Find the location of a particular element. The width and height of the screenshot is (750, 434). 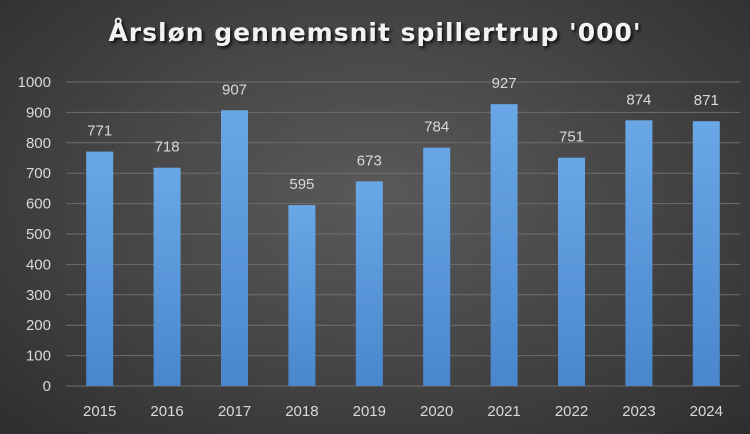

data-label-2021: 927 is located at coordinates (504, 83).